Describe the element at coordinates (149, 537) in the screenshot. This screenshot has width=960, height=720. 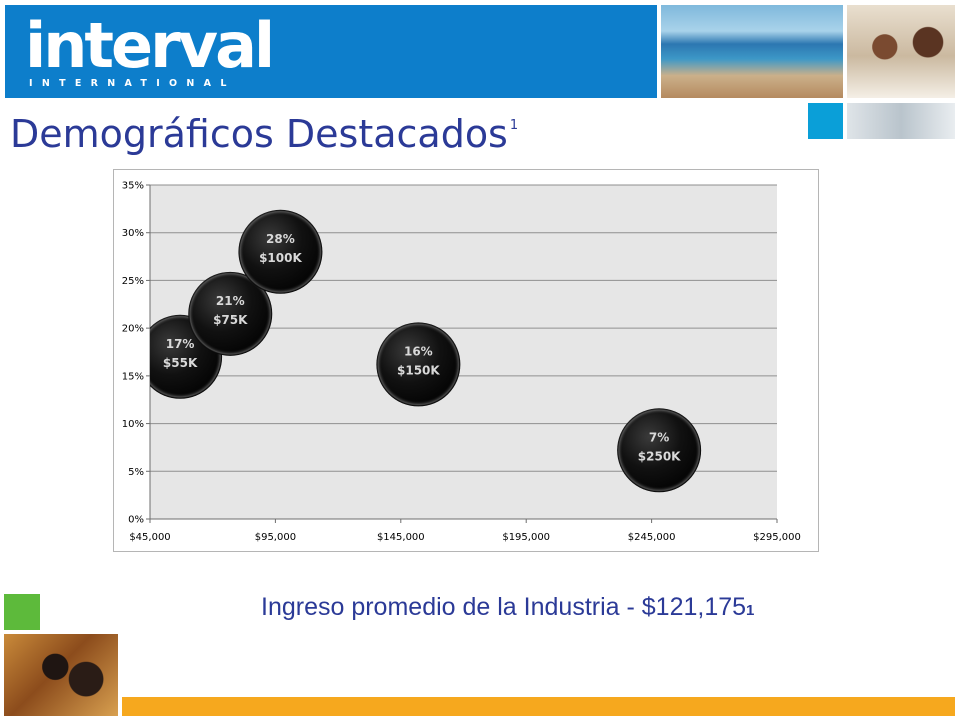
I see `x-tick-label: $45,000` at that location.